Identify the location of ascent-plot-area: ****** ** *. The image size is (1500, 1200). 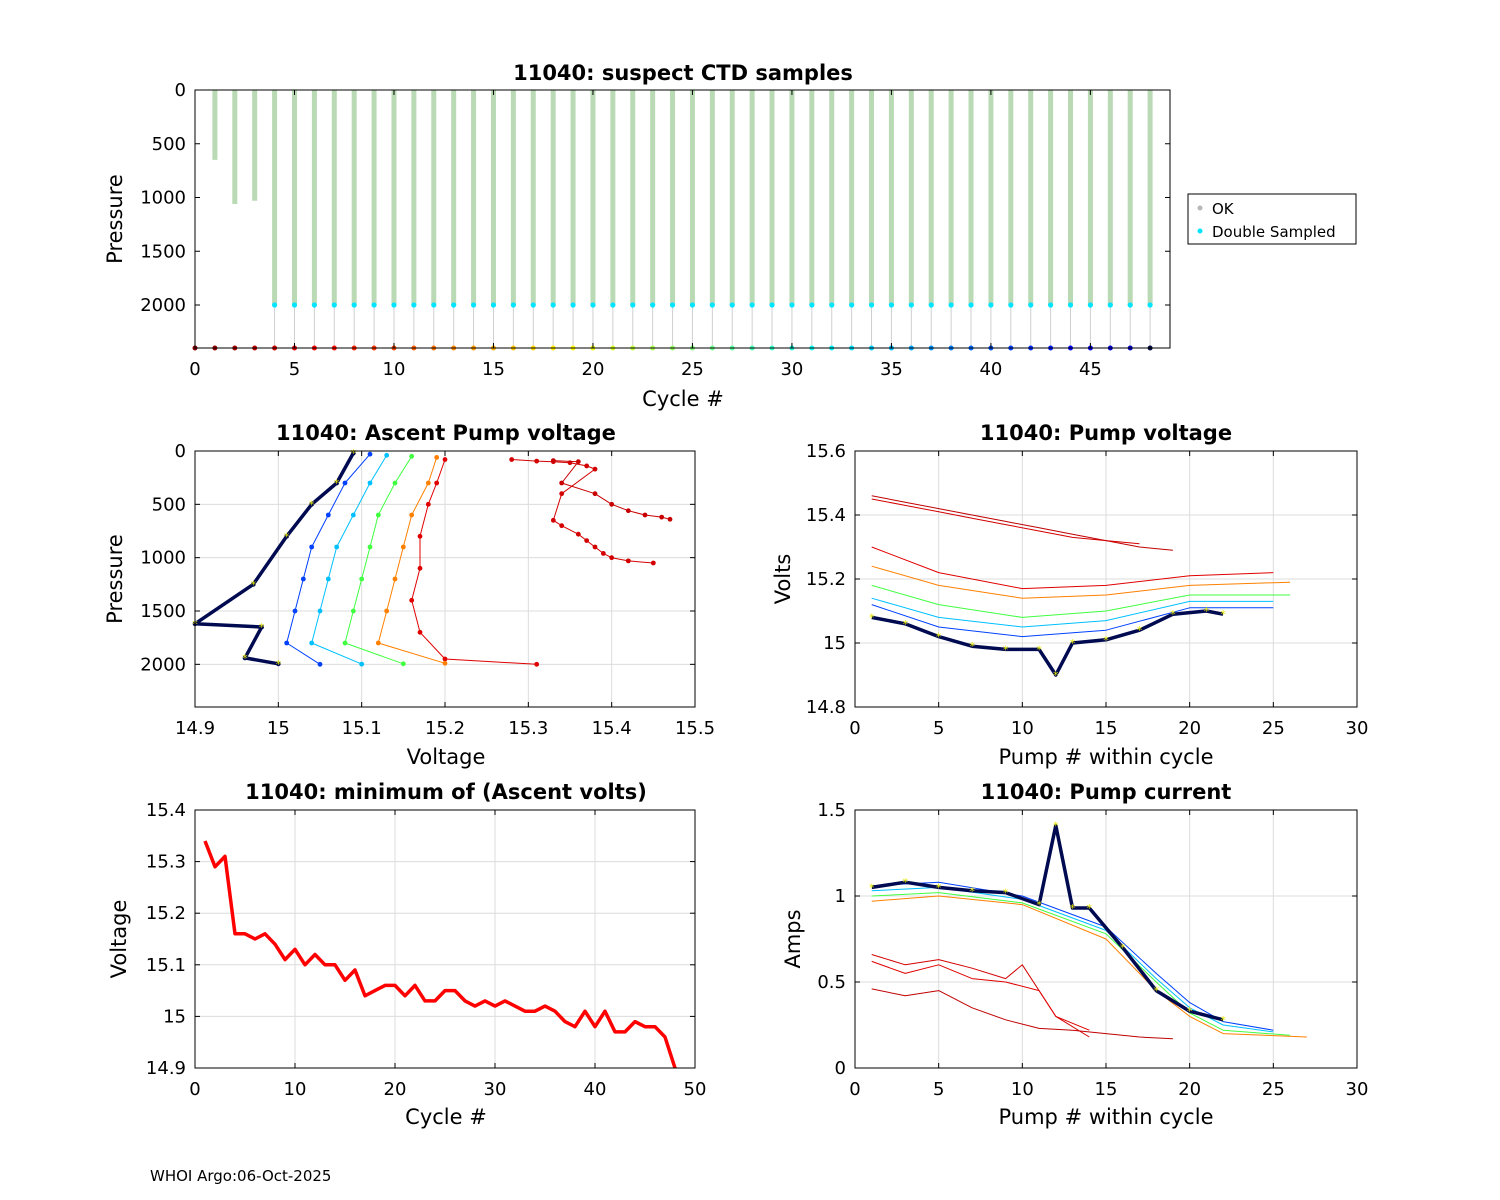
(432, 559).